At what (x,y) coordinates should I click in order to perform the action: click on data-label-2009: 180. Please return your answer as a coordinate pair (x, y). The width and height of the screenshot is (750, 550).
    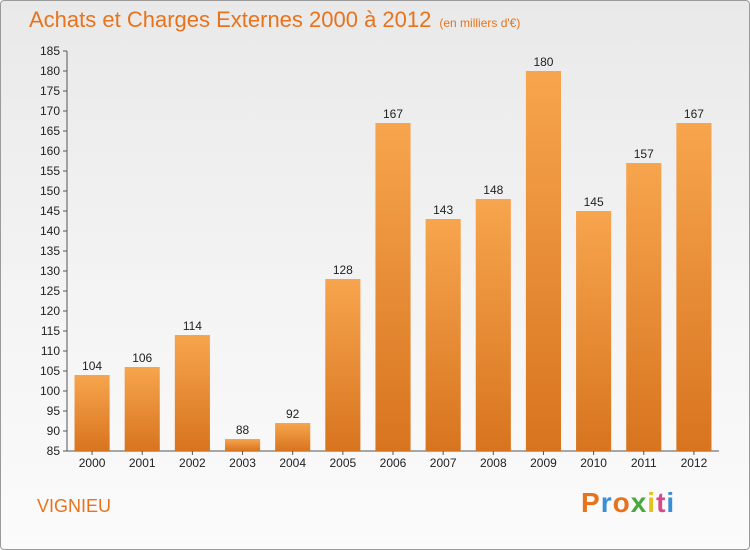
    Looking at the image, I should click on (543, 62).